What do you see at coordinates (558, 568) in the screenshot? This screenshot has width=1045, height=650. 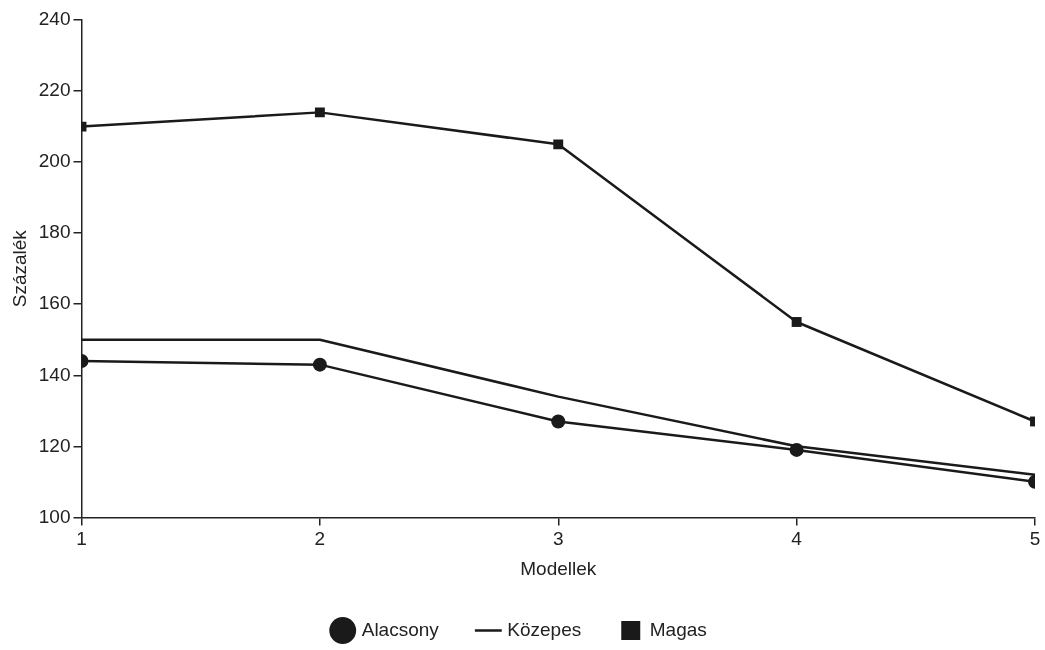 I see `x-axis-title: Modellek` at bounding box center [558, 568].